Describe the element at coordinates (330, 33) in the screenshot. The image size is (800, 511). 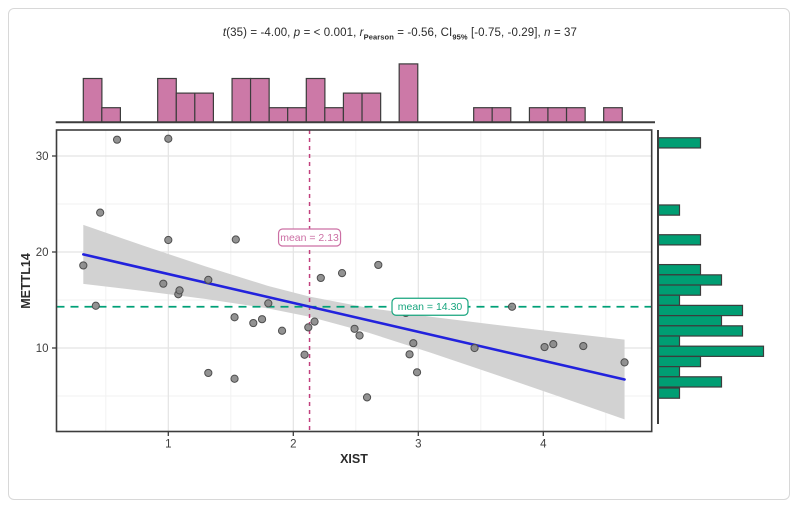
I see `stats-annotation-segment: = < 0.001,` at that location.